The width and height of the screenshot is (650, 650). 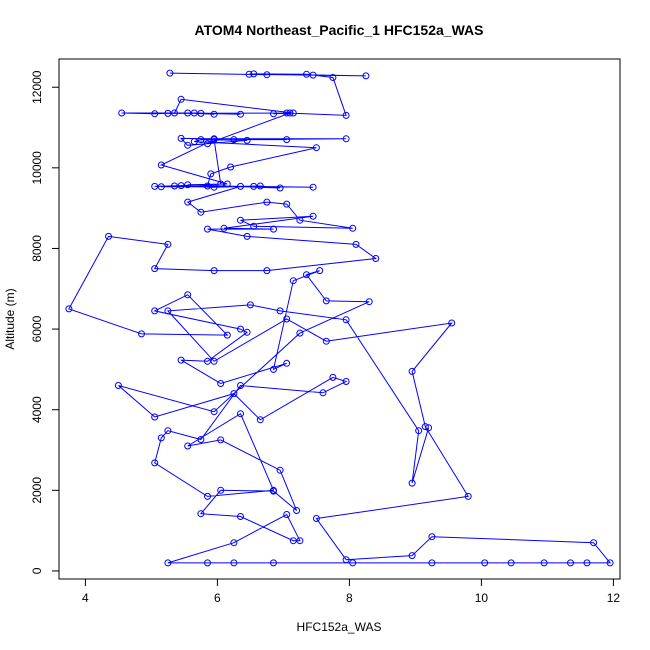 What do you see at coordinates (37, 87) in the screenshot?
I see `y-tick-label: 12000` at bounding box center [37, 87].